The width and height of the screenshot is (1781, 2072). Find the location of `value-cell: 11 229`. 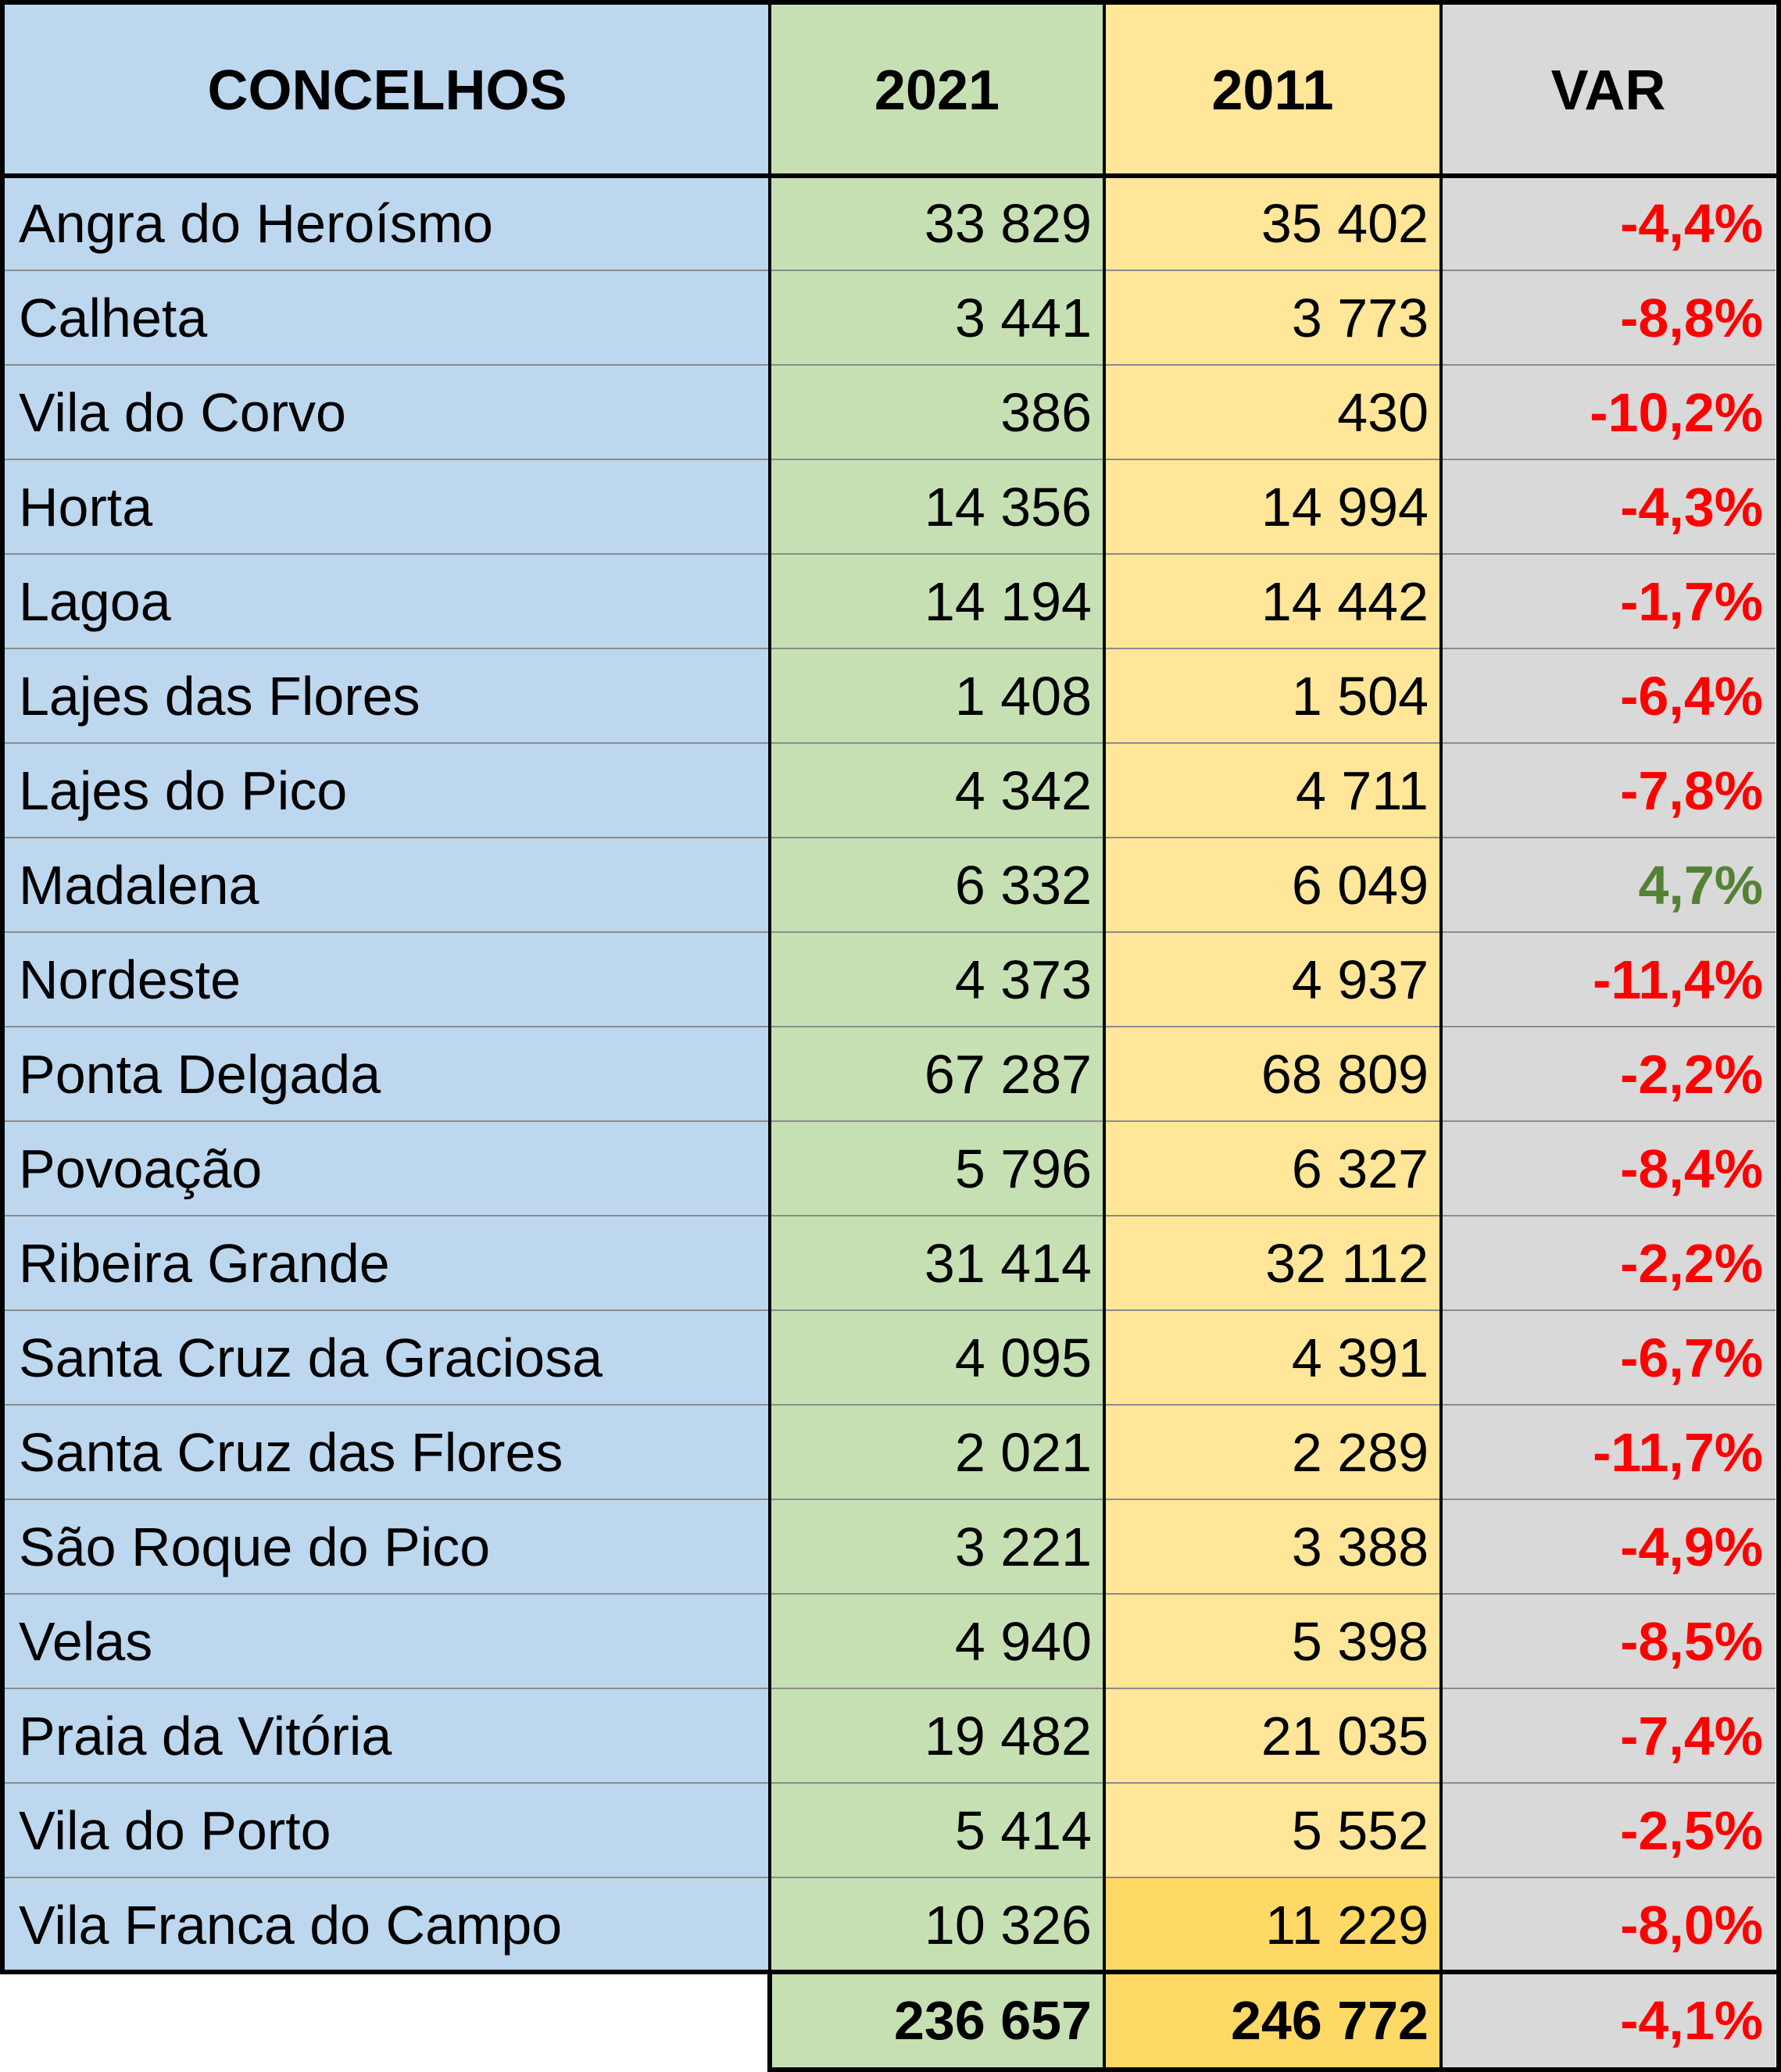

value-cell: 11 229 is located at coordinates (1272, 1924).